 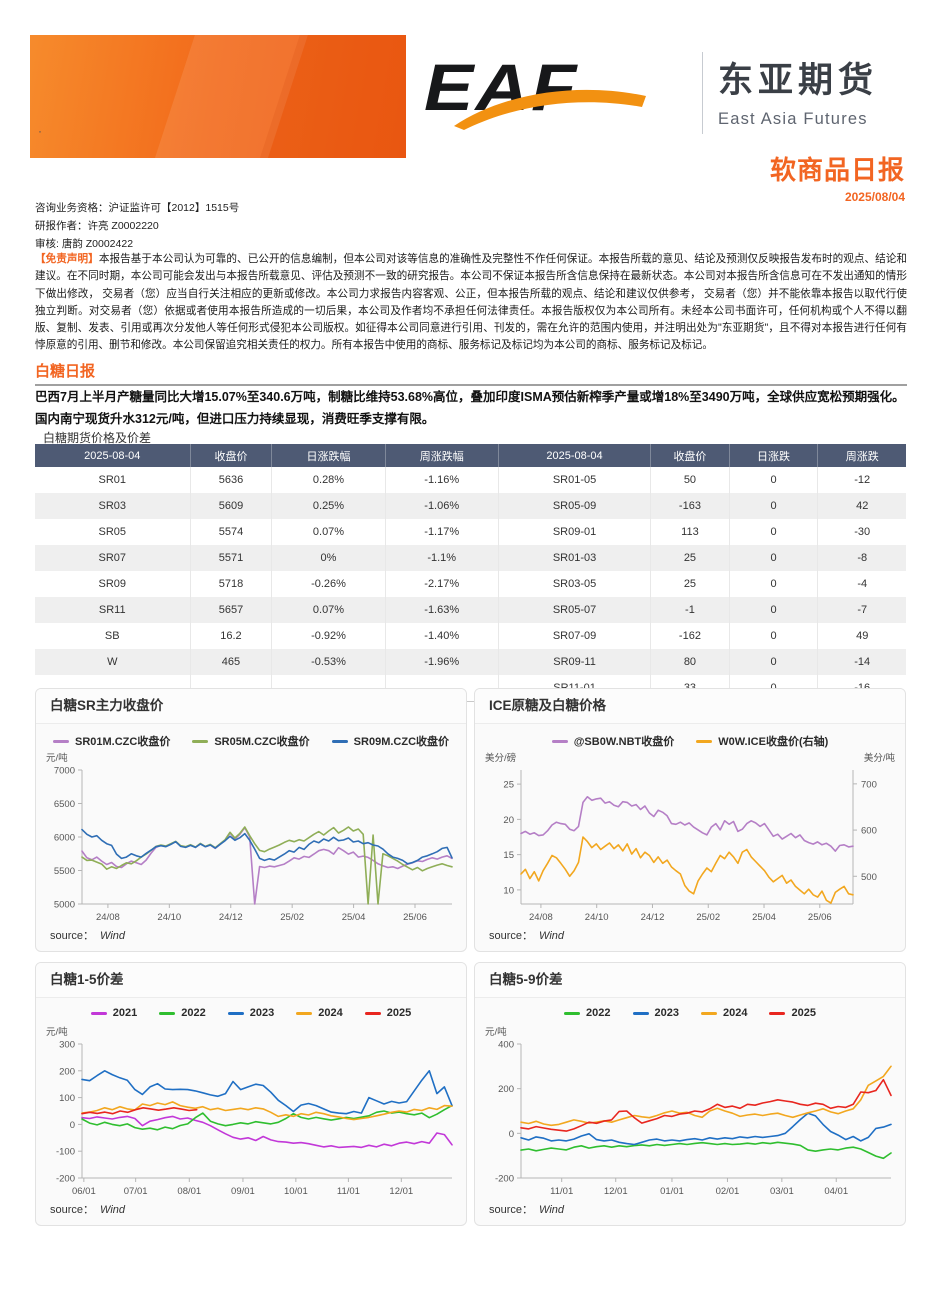 I want to click on table-row: SR11 5657 0.07% -1.63% SR05-07 -1 0 -7, so click(x=470, y=610).